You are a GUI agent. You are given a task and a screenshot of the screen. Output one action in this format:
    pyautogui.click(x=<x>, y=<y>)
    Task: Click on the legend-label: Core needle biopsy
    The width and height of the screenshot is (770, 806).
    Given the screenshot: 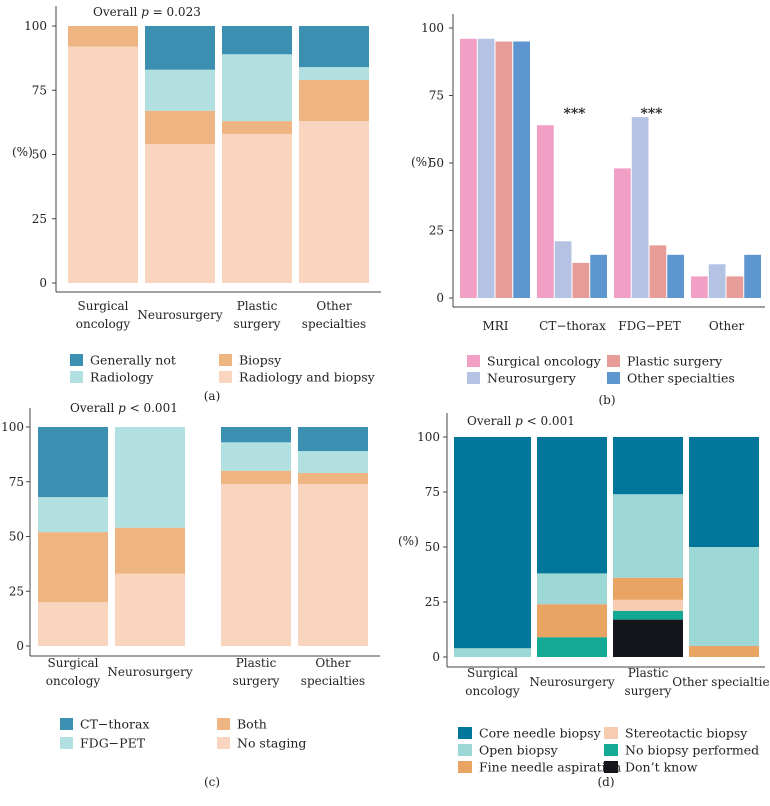 What is the action you would take?
    pyautogui.click(x=540, y=733)
    